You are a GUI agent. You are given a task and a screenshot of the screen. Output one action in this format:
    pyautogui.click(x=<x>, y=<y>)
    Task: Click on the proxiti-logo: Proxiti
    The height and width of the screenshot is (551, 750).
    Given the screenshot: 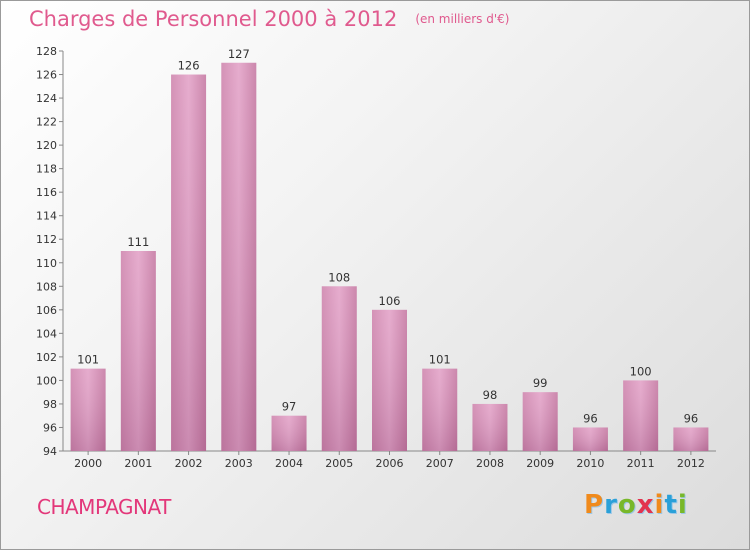 What is the action you would take?
    pyautogui.click(x=636, y=505)
    